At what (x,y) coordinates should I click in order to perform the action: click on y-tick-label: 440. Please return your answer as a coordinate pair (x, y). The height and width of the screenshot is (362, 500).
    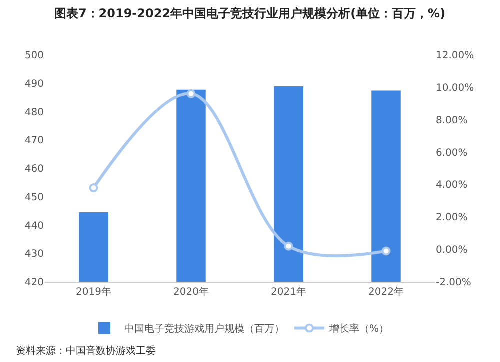
    Looking at the image, I should click on (34, 226).